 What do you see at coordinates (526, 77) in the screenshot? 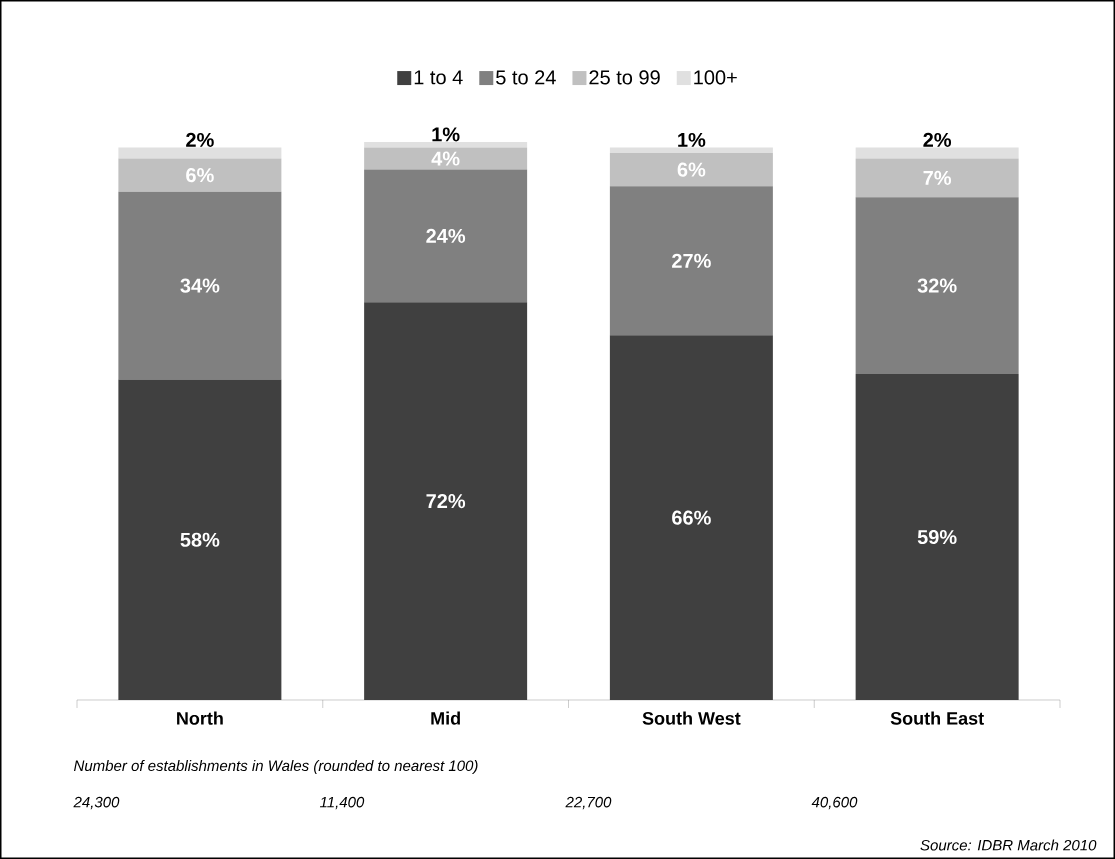
I see `legend-label: 5 to 24` at bounding box center [526, 77].